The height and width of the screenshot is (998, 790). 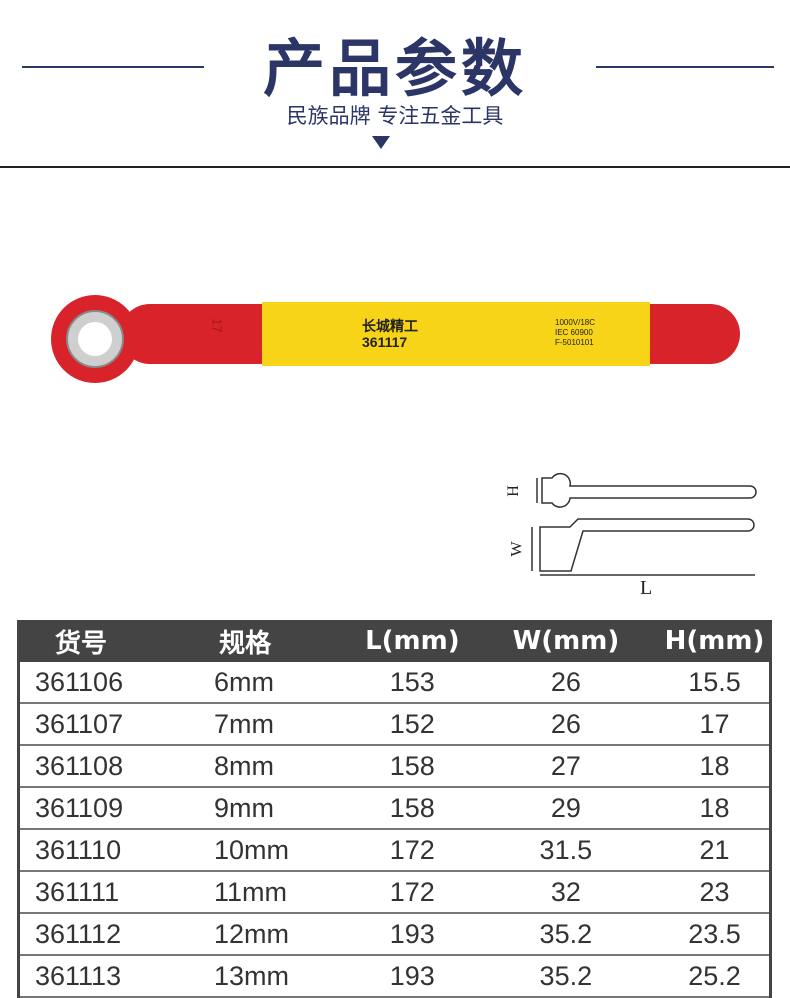 I want to click on table-cell: 361110, so click(x=78, y=849).